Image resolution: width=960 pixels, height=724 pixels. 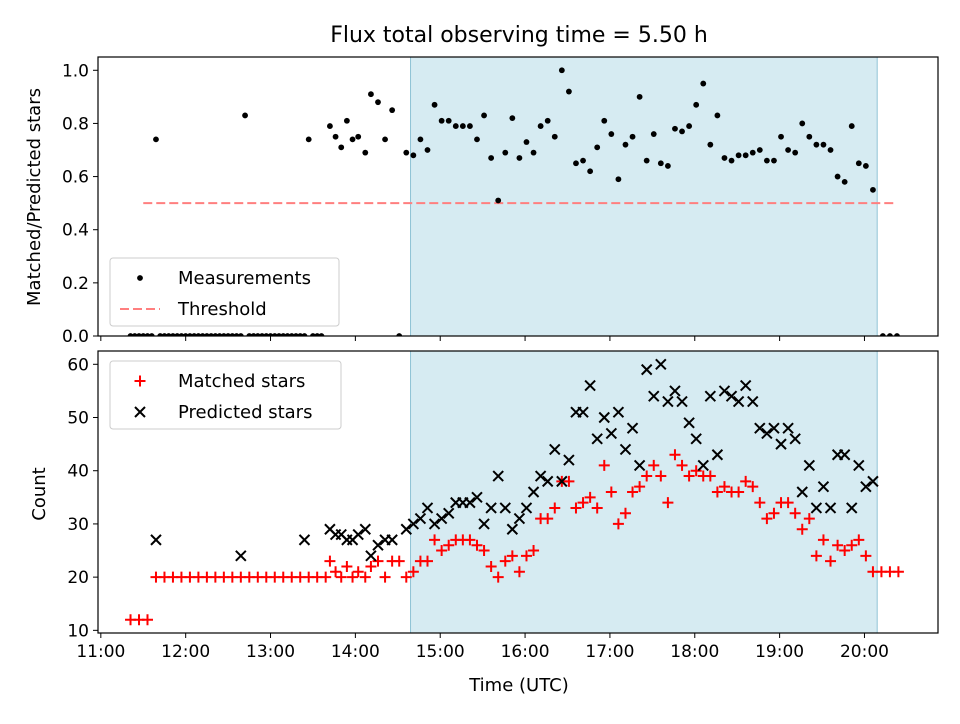 I want to click on top-legend-marker, so click(x=140, y=278).